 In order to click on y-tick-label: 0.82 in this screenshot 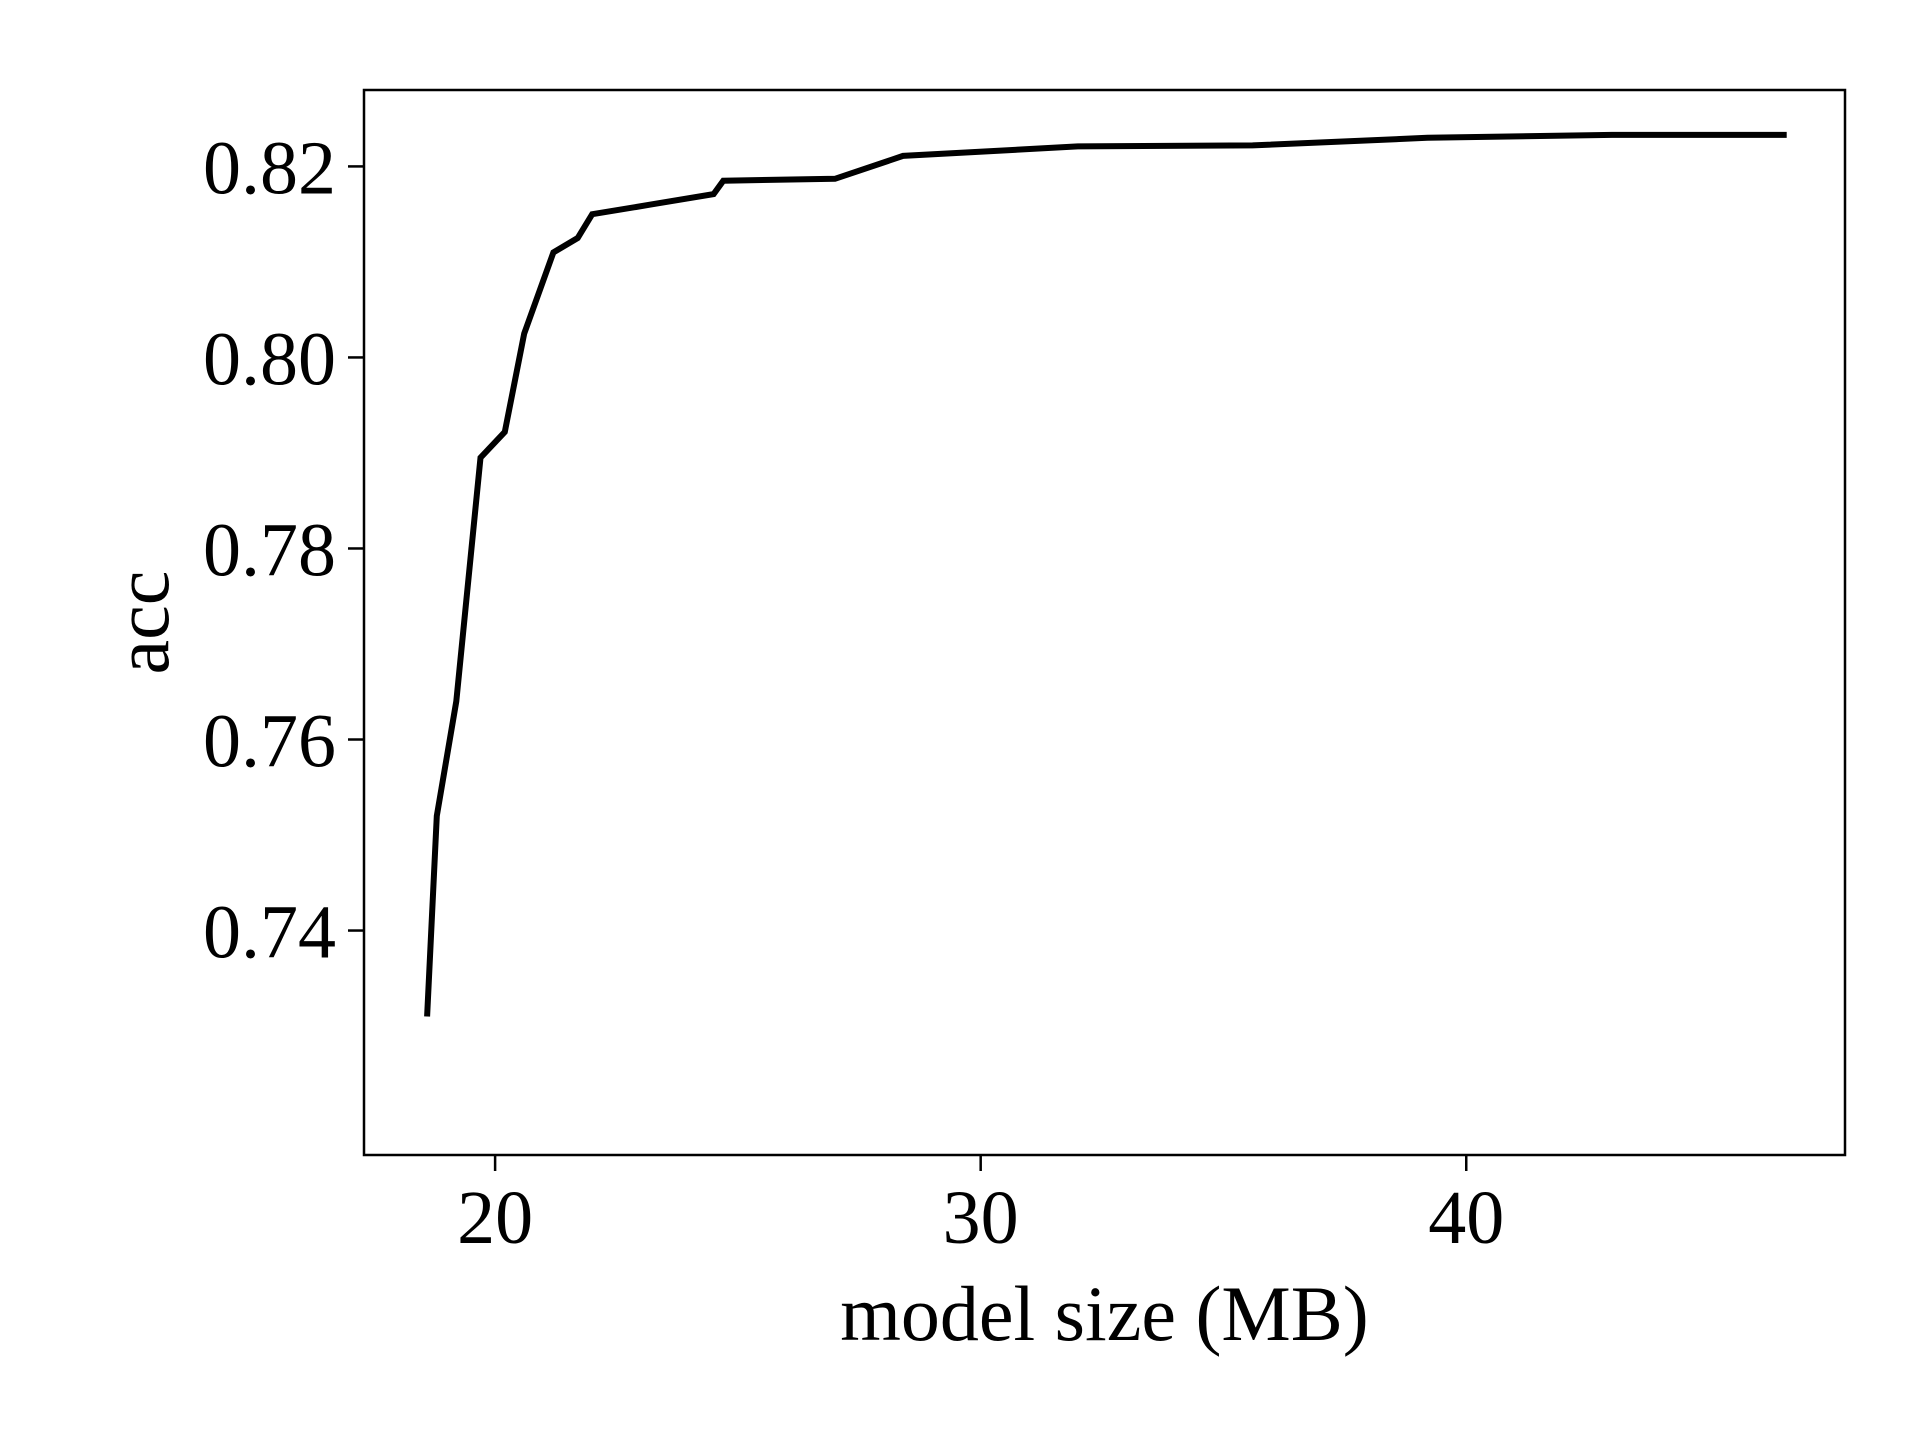, I will do `click(269, 168)`.